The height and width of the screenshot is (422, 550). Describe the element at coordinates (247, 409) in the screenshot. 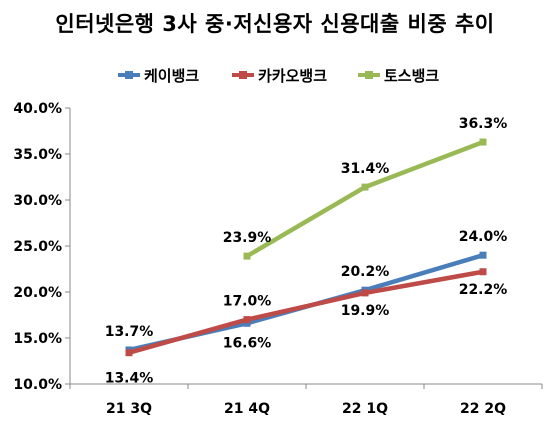

I see `x-tick-label: 21 4Q` at that location.